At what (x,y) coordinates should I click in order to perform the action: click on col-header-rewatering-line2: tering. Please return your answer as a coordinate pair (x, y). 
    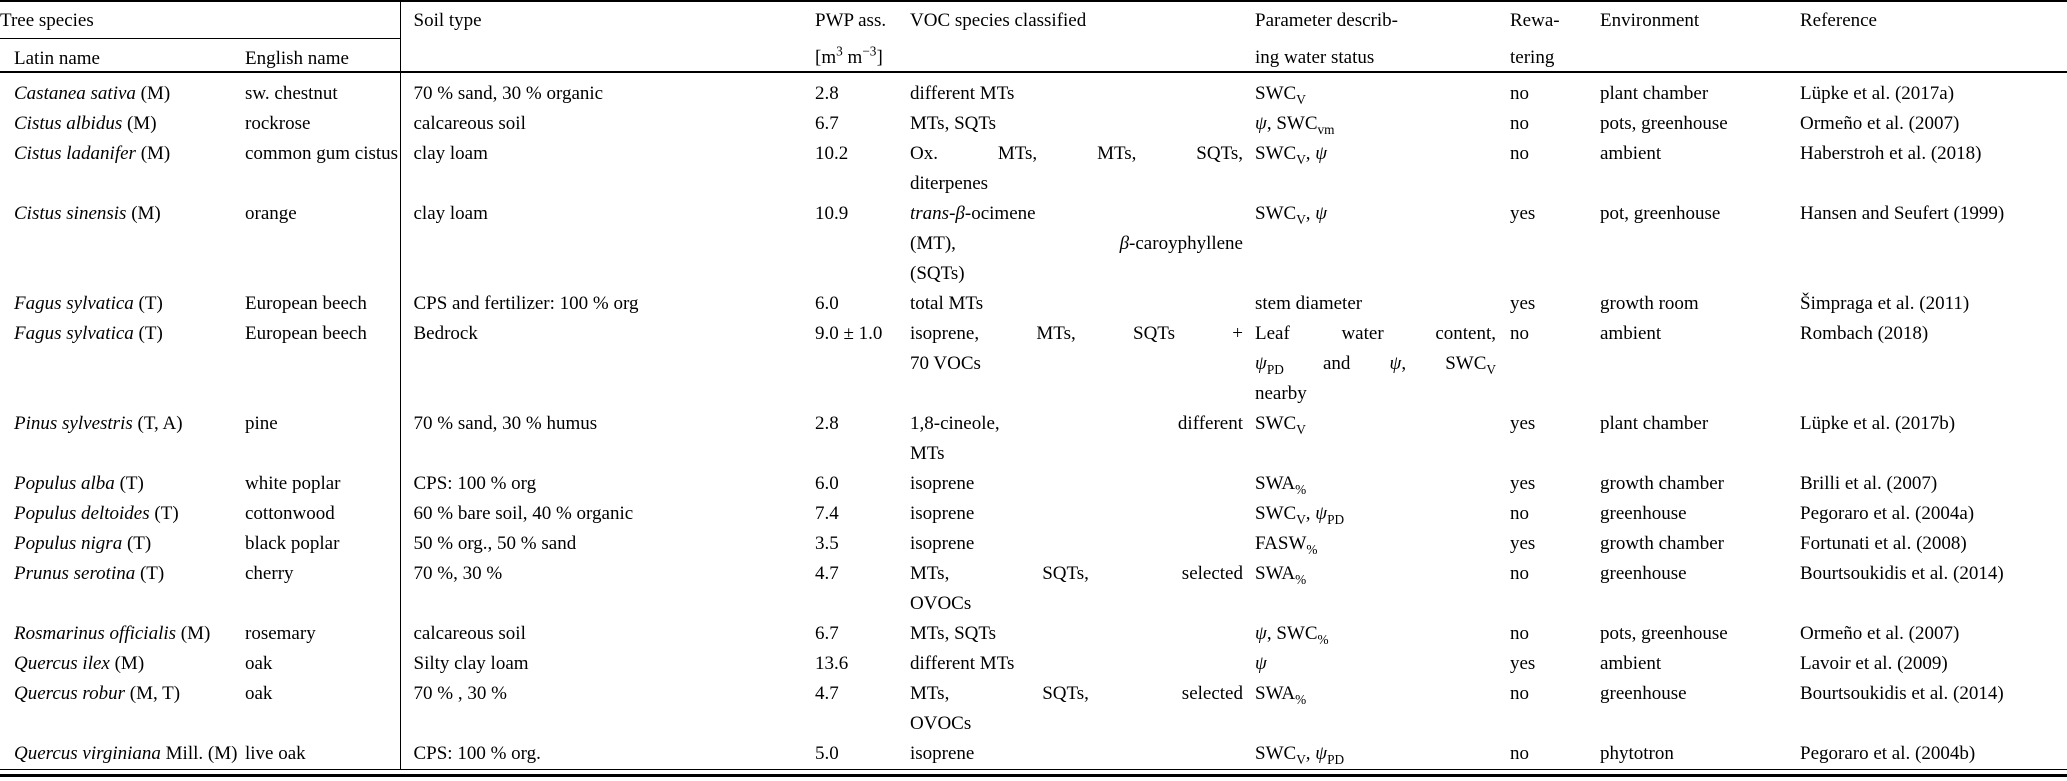
    Looking at the image, I should click on (1555, 55).